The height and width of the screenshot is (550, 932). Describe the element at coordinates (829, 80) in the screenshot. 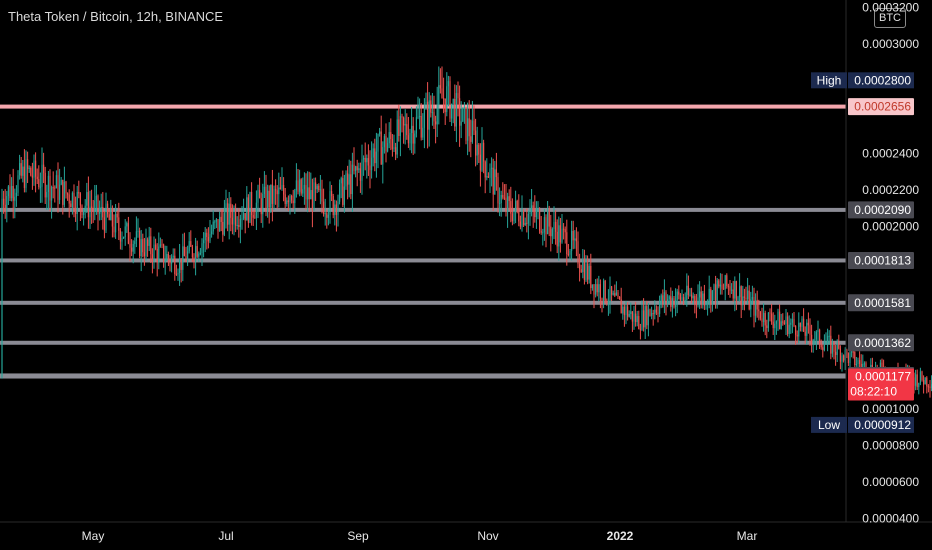

I see `high-tag-bg` at that location.